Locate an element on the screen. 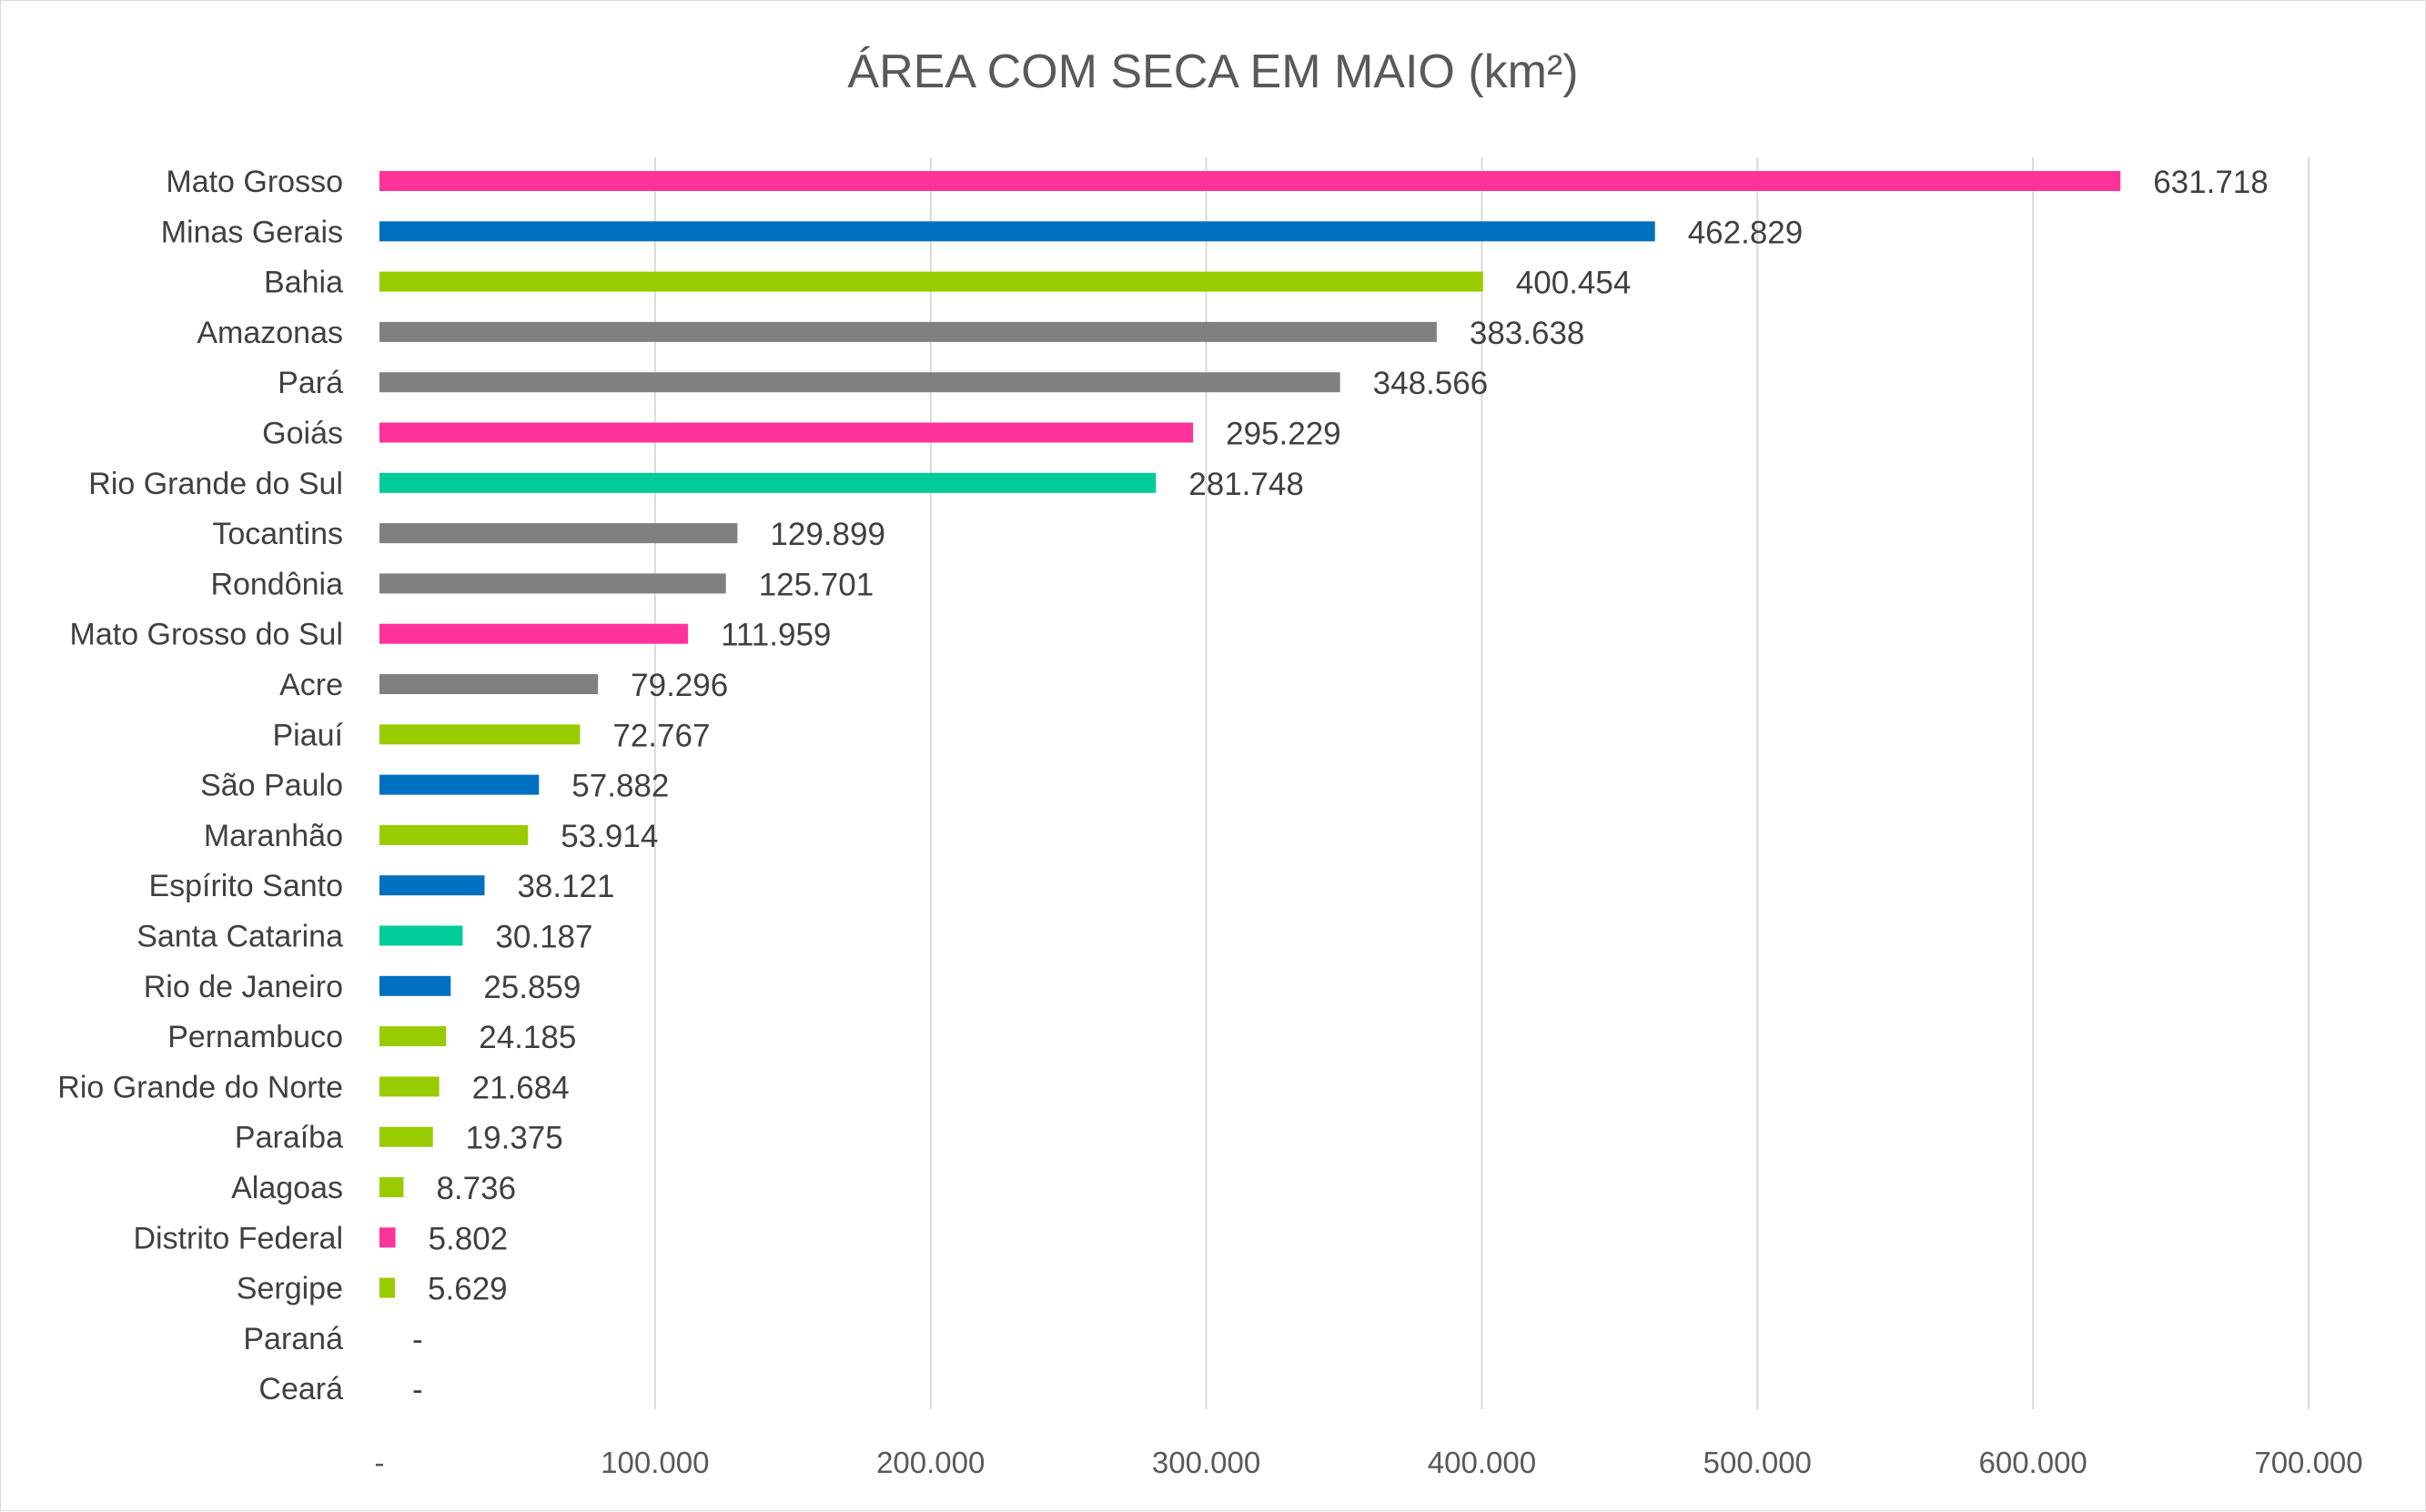  category-label: Goiás is located at coordinates (302, 434).